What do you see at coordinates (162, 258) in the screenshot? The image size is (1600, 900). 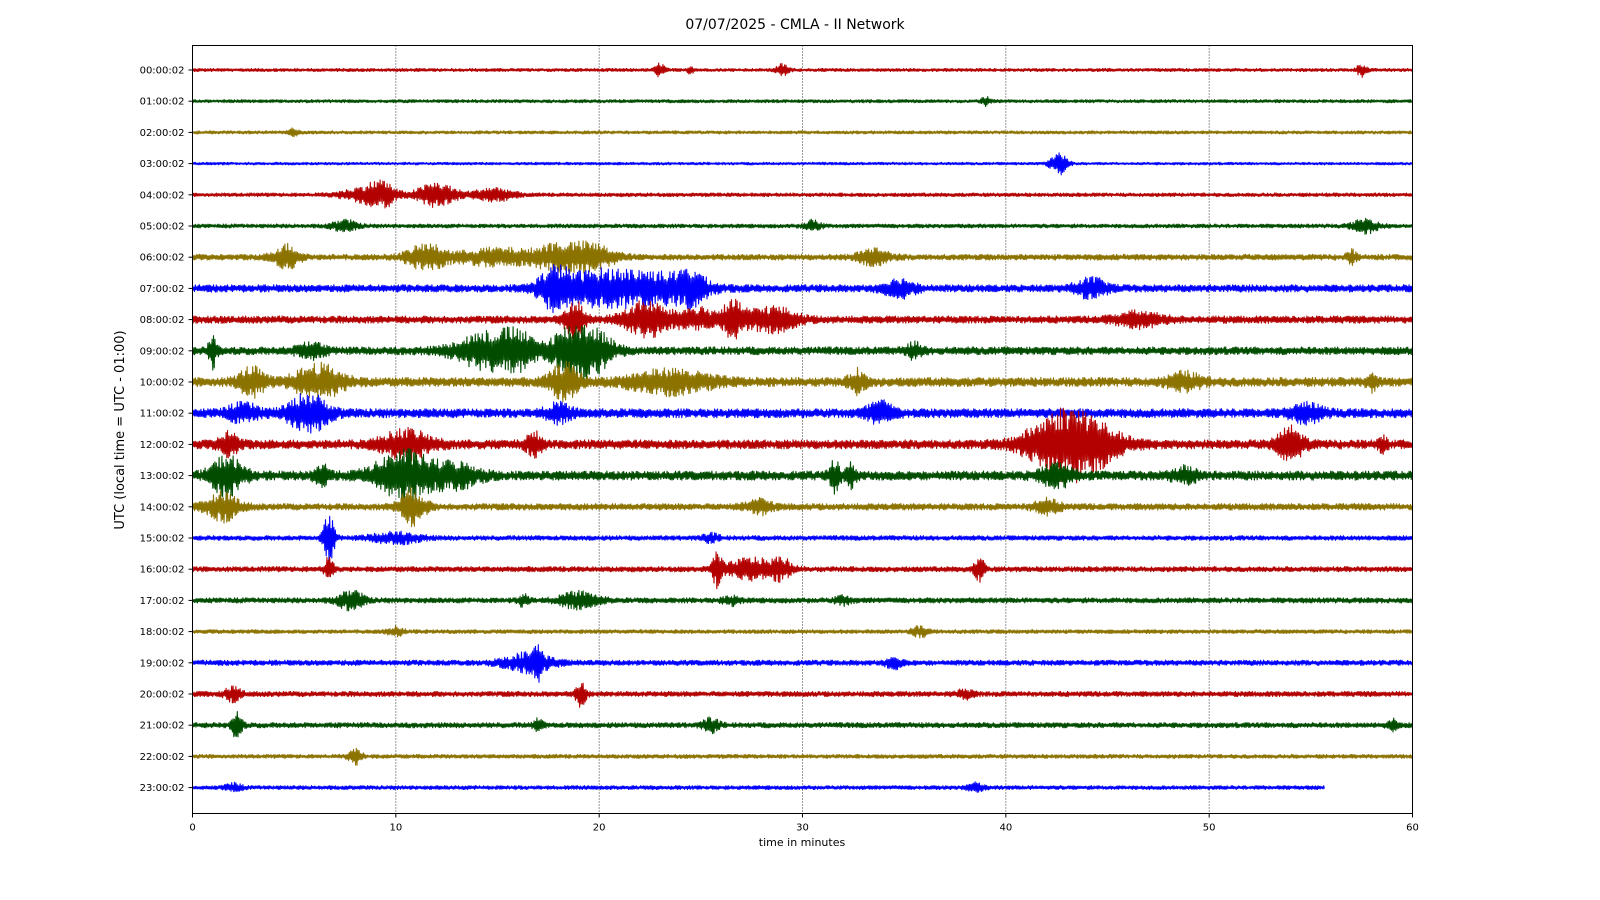 I see `y-tick-label: 06:00:02` at bounding box center [162, 258].